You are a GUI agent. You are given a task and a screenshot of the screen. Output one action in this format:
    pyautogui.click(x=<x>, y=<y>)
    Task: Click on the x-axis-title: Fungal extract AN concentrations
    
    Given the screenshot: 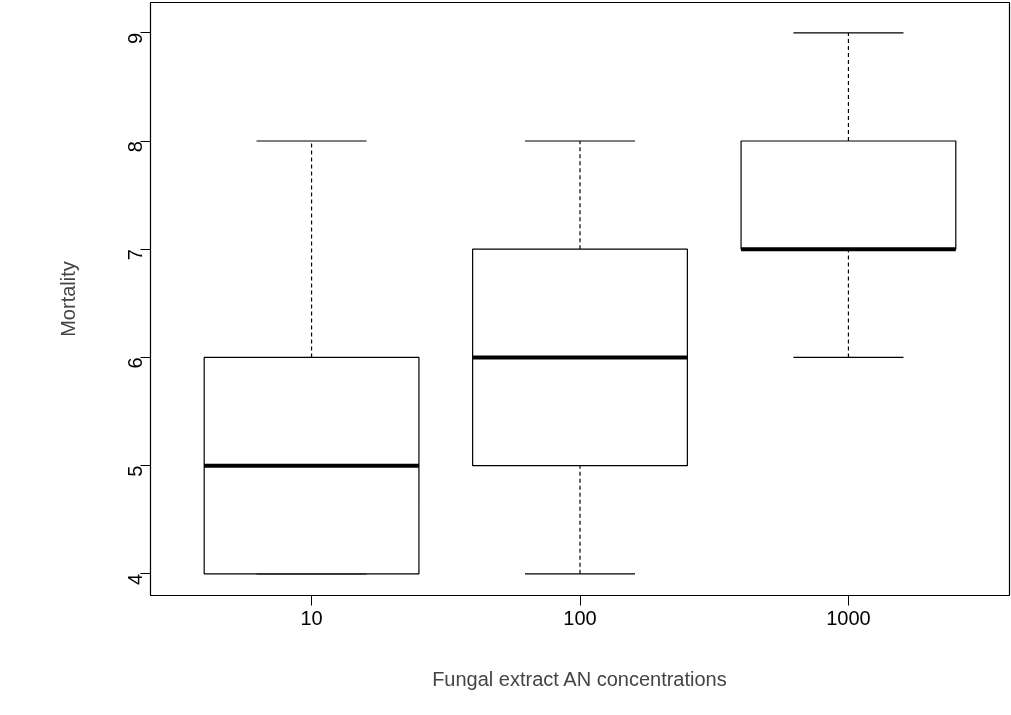 What is the action you would take?
    pyautogui.click(x=579, y=678)
    